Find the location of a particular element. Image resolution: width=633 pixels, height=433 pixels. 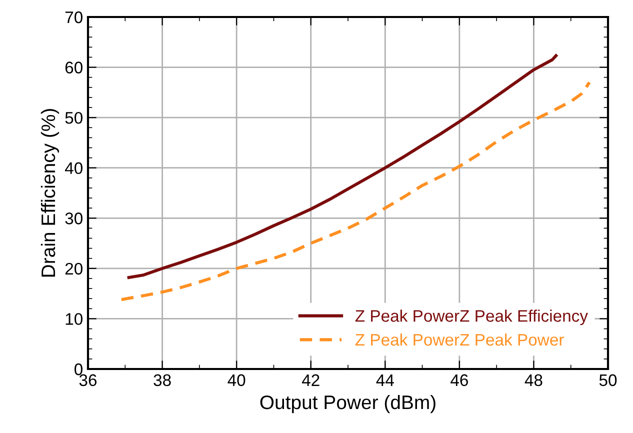

x-tick-label: 46 is located at coordinates (459, 380).